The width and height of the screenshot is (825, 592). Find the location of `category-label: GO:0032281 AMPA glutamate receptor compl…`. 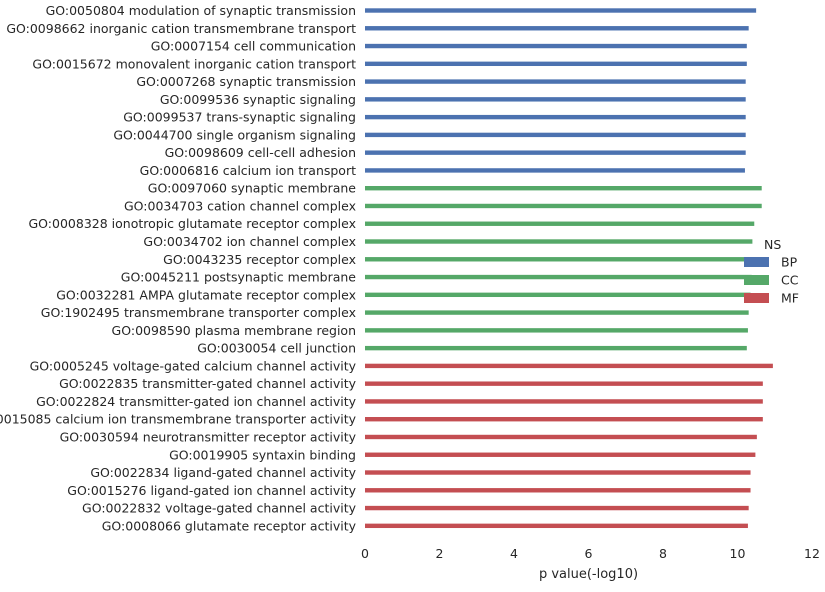

category-label: GO:0032281 AMPA glutamate receptor compl… is located at coordinates (206, 294).